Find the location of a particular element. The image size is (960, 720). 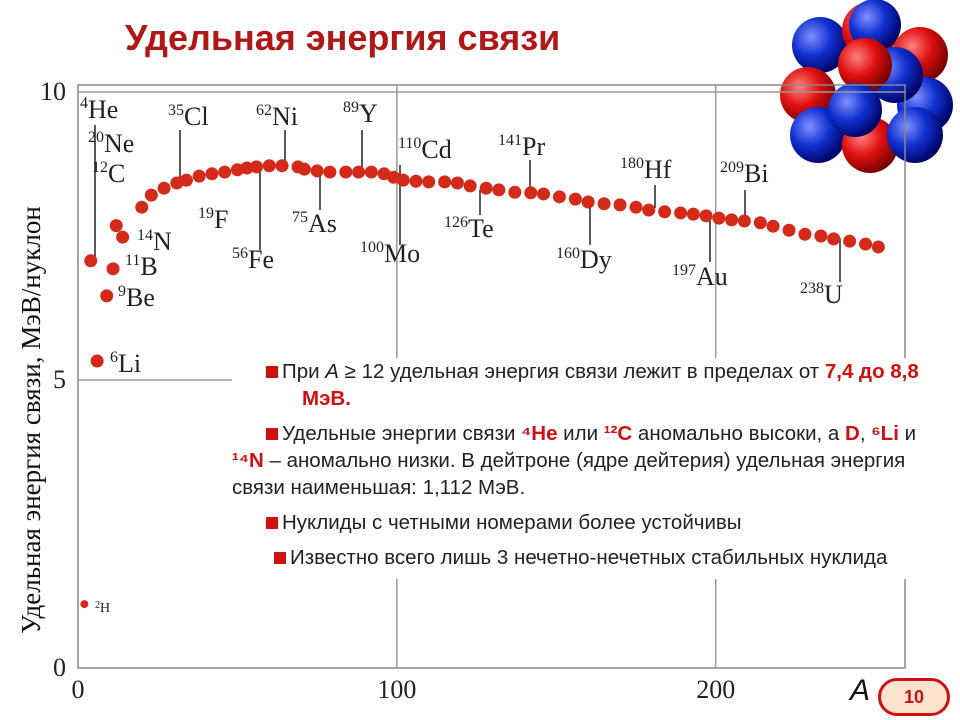

element-symbol: Ne is located at coordinates (119, 143).